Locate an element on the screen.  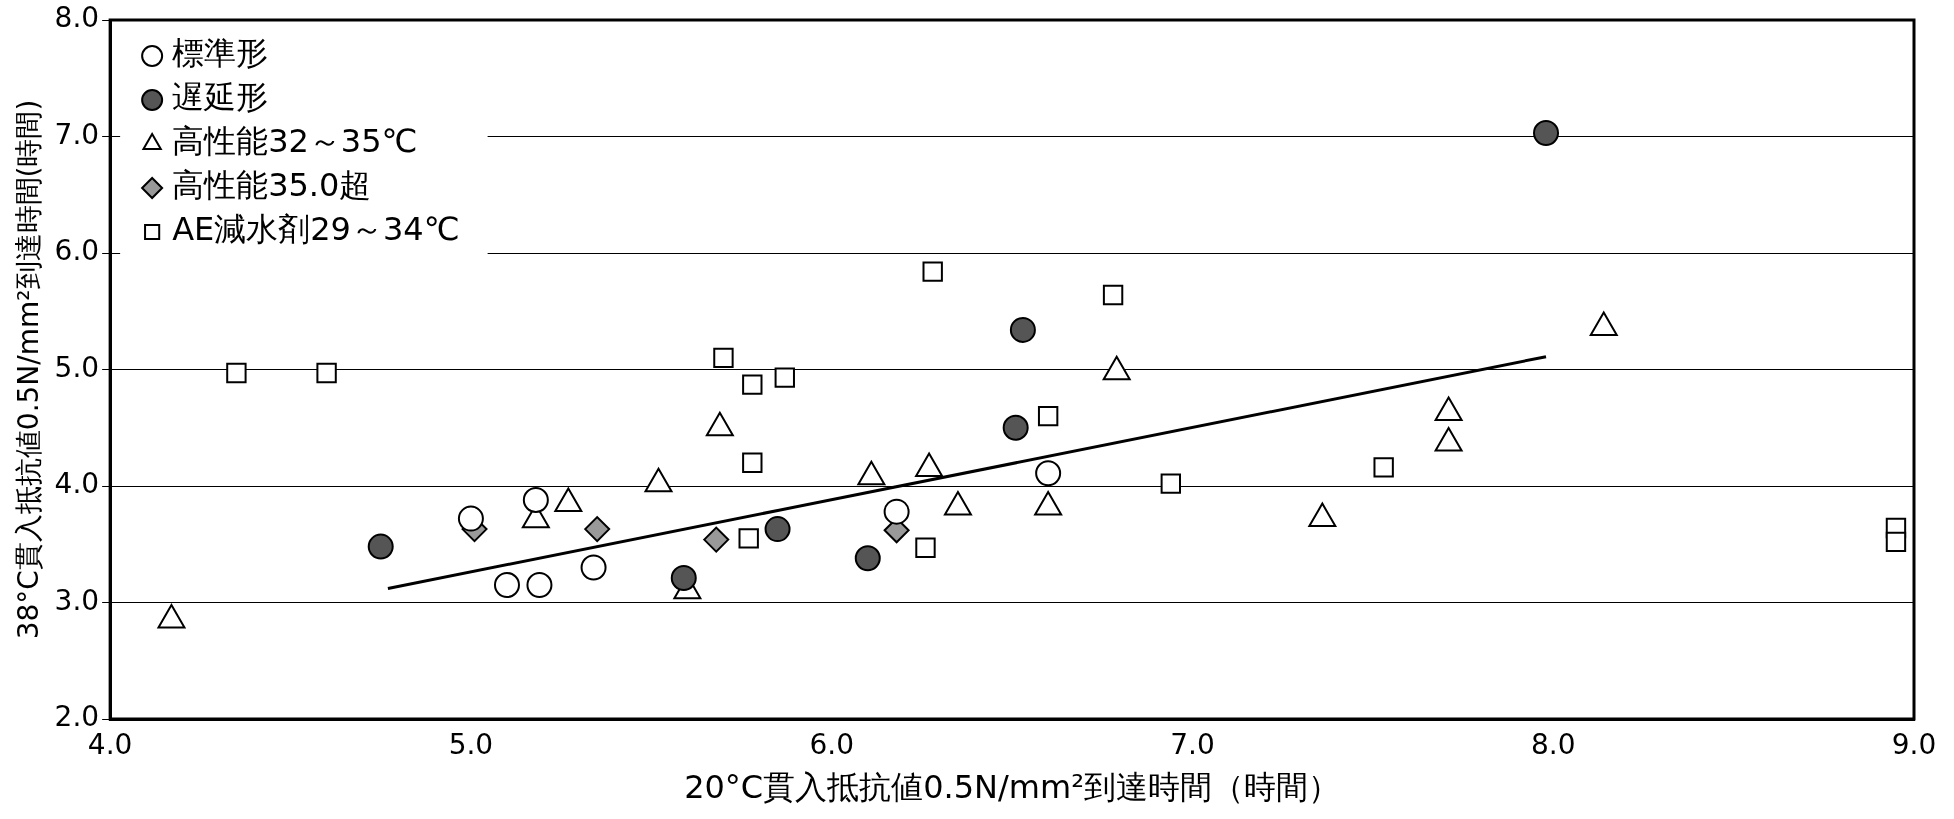
y-axis-title: 38°C貫入抵抗値0.5N/mm²到達時間(時間) is located at coordinates (29, 369).